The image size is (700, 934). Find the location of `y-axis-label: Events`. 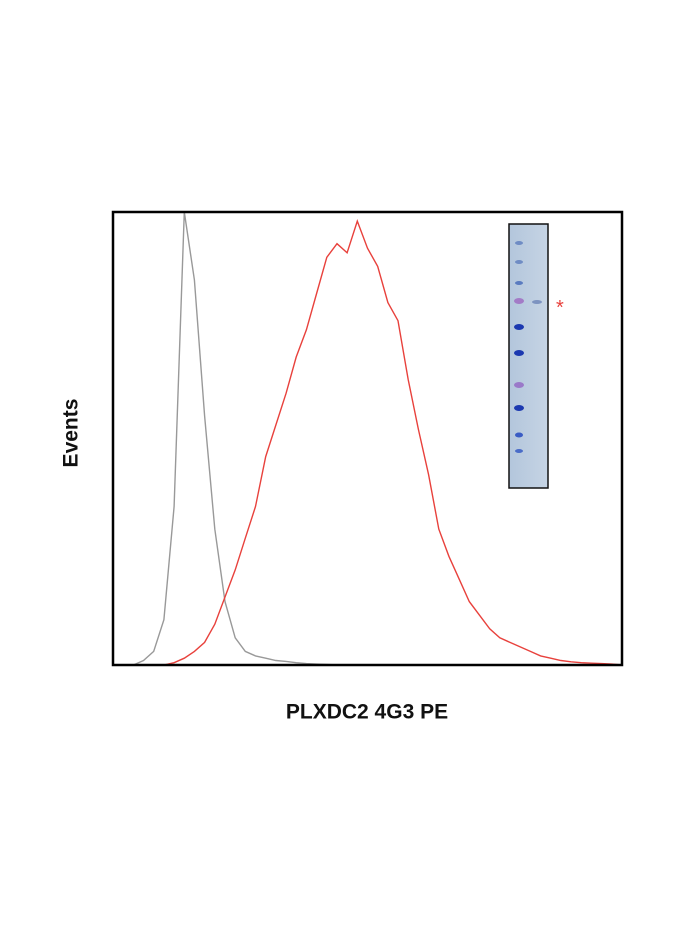

y-axis-label: Events is located at coordinates (71, 433).